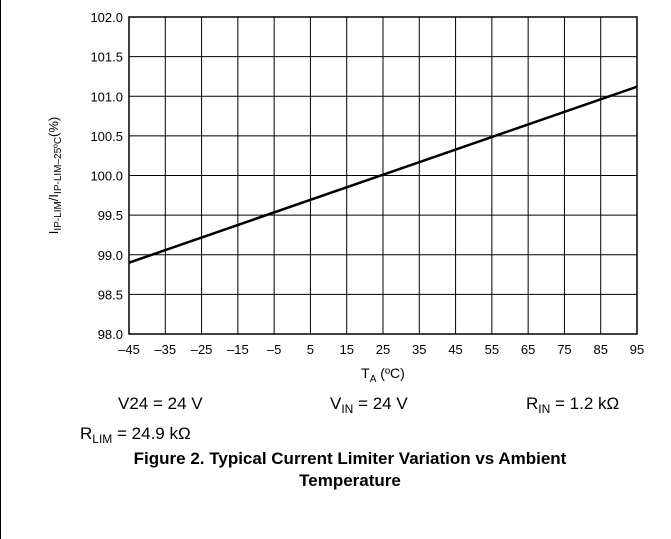 The image size is (671, 539). Describe the element at coordinates (564, 349) in the screenshot. I see `x-tick-label: 75` at that location.